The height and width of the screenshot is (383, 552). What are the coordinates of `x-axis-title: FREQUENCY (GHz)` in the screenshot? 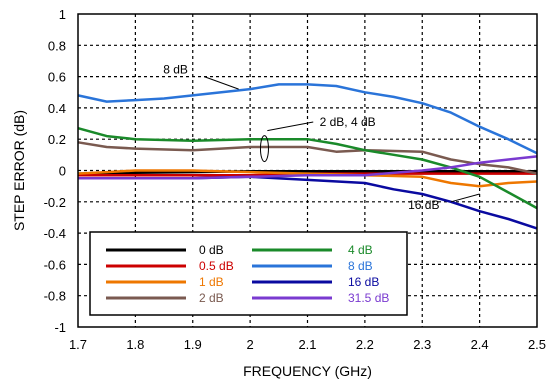 It's located at (307, 371).